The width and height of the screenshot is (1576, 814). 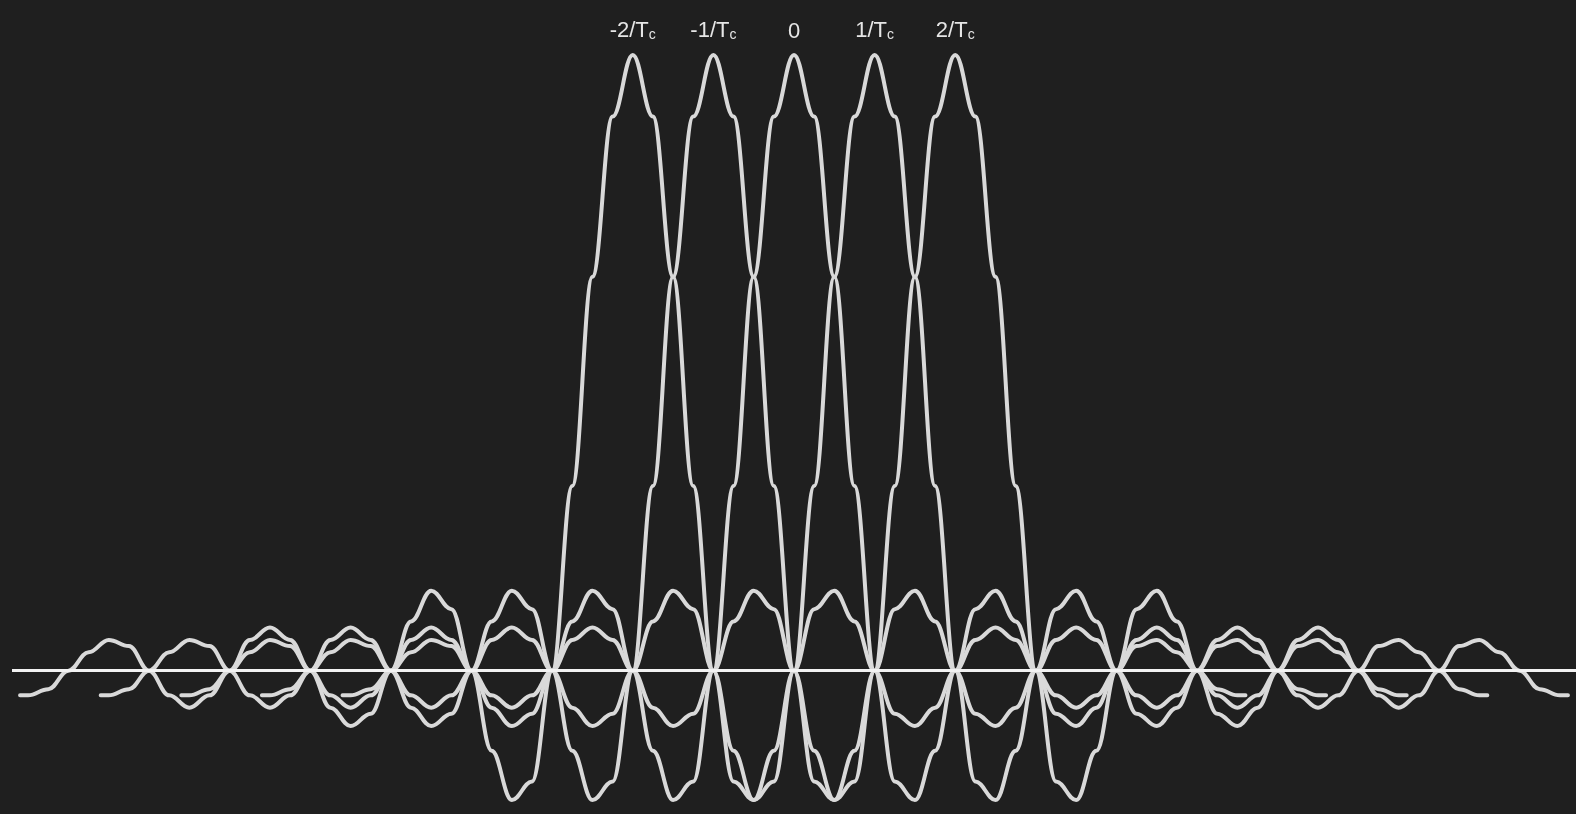 I want to click on x-tick-label: 0, so click(x=794, y=30).